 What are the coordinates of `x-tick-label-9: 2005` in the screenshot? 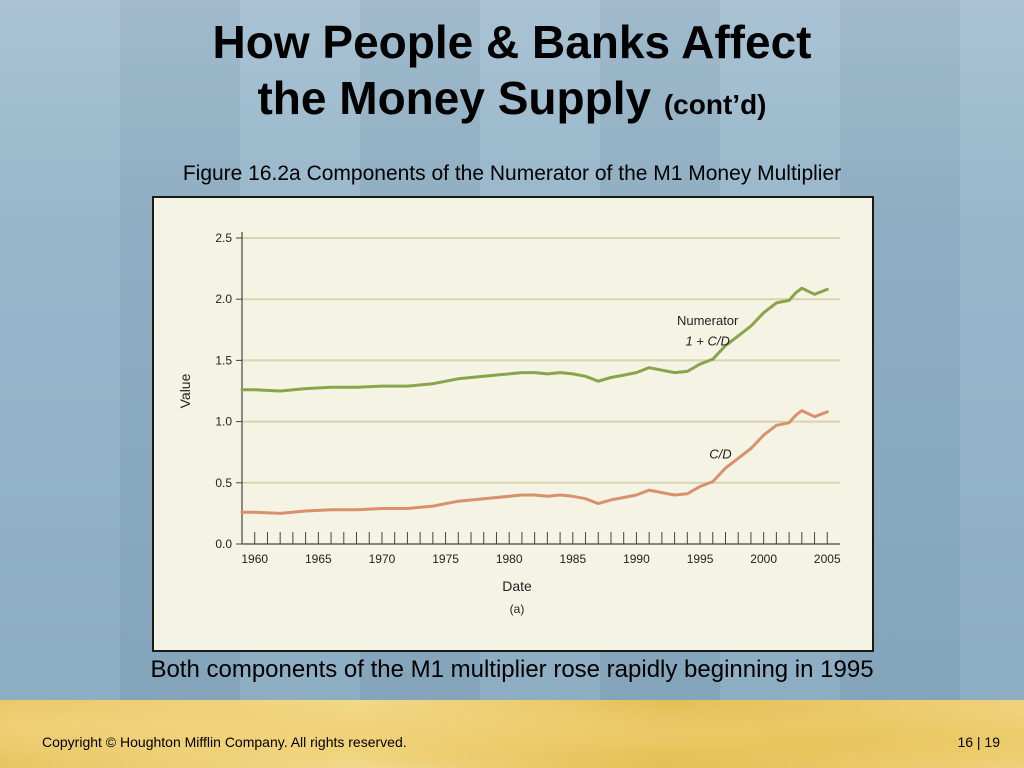 It's located at (827, 559).